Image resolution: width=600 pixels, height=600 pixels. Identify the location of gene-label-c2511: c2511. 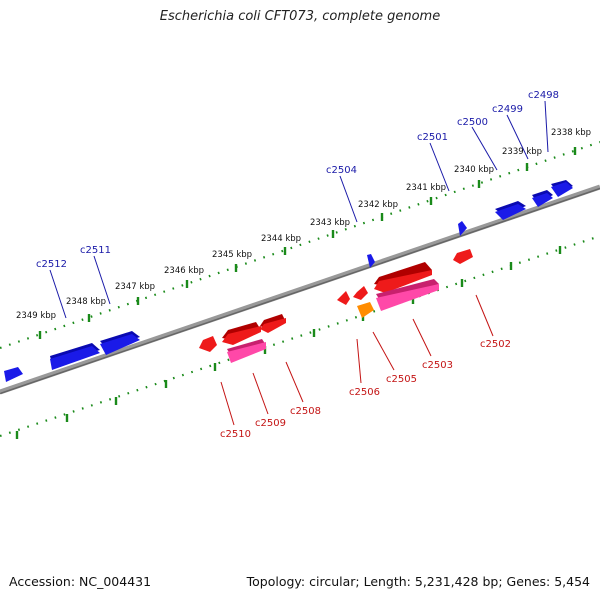
(95, 250).